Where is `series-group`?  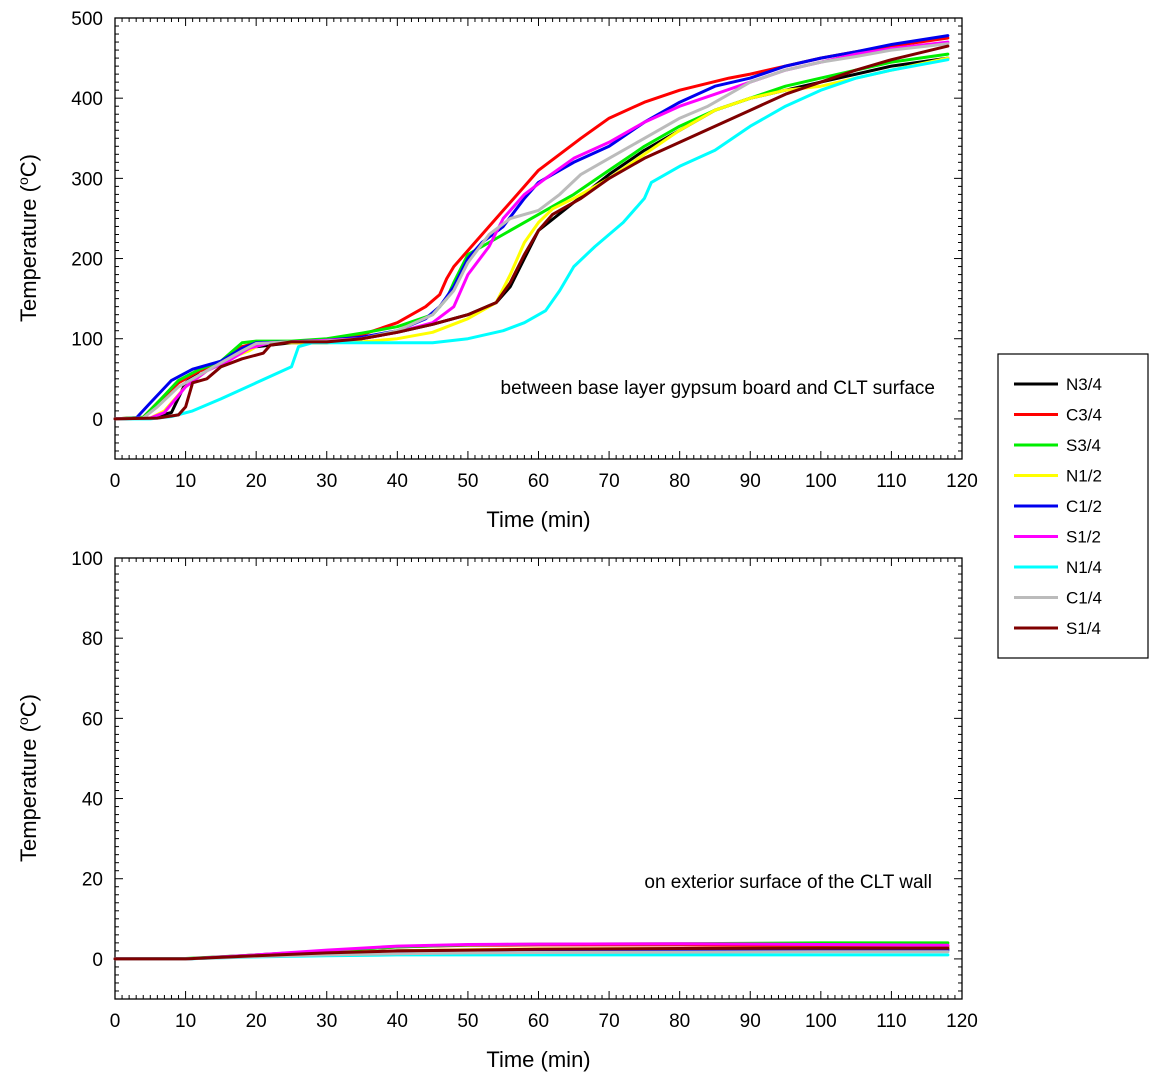
series-group is located at coordinates (531, 951).